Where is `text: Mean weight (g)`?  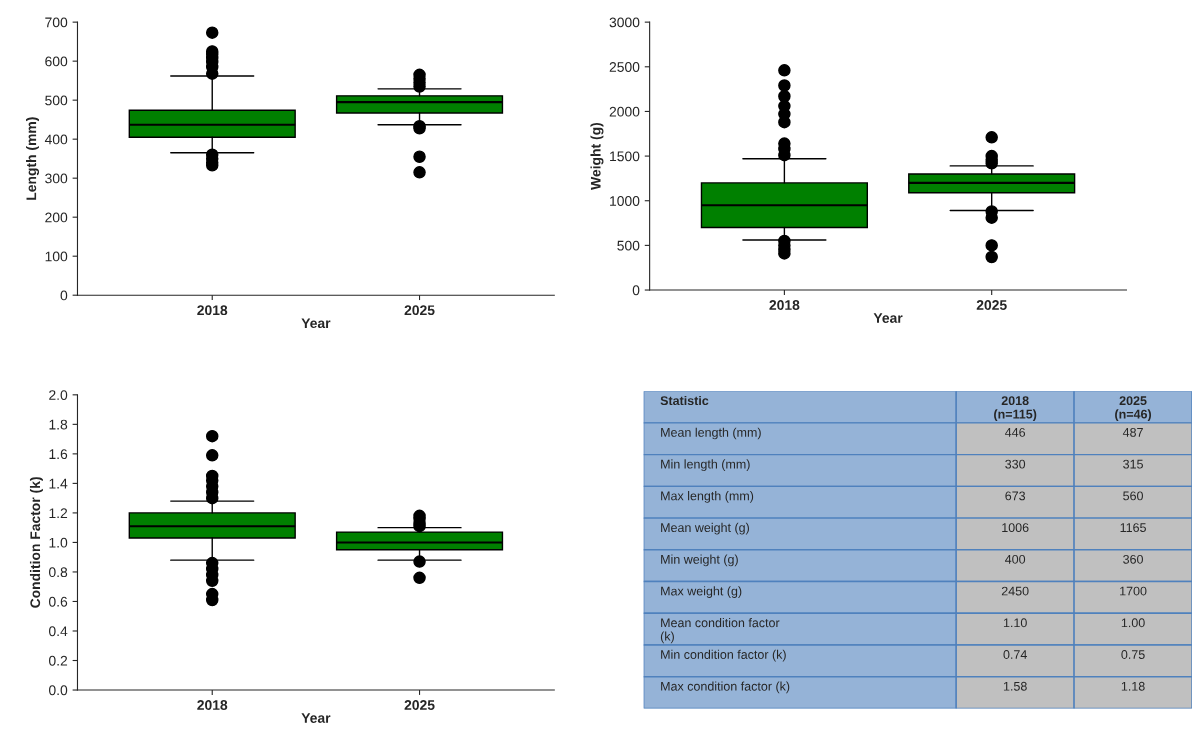
text: Mean weight (g) is located at coordinates (705, 528).